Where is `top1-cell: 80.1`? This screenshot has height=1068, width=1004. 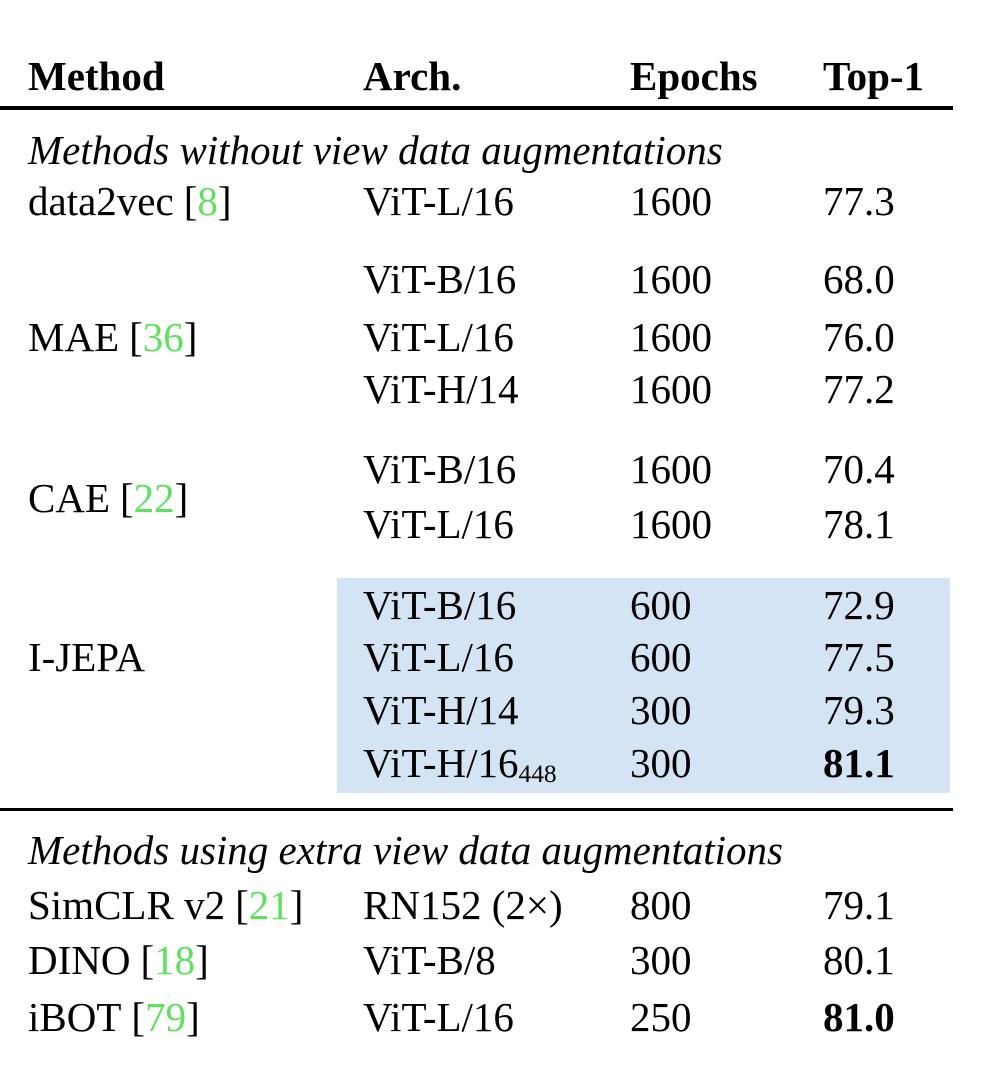
top1-cell: 80.1 is located at coordinates (859, 960).